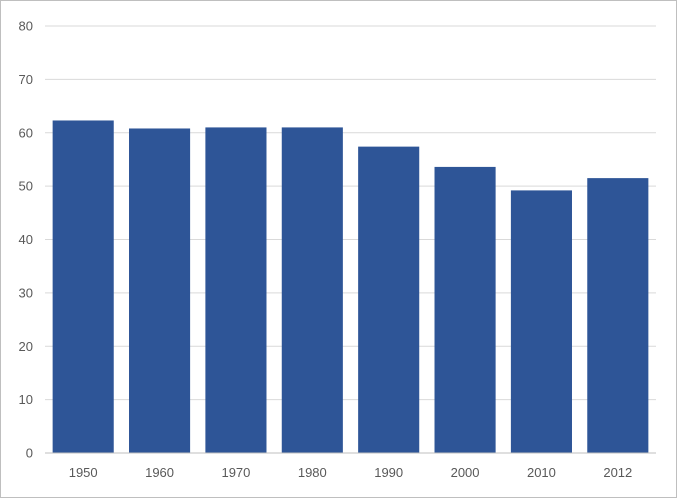 The height and width of the screenshot is (498, 677). What do you see at coordinates (83, 472) in the screenshot?
I see `x-tick-label: 1950` at bounding box center [83, 472].